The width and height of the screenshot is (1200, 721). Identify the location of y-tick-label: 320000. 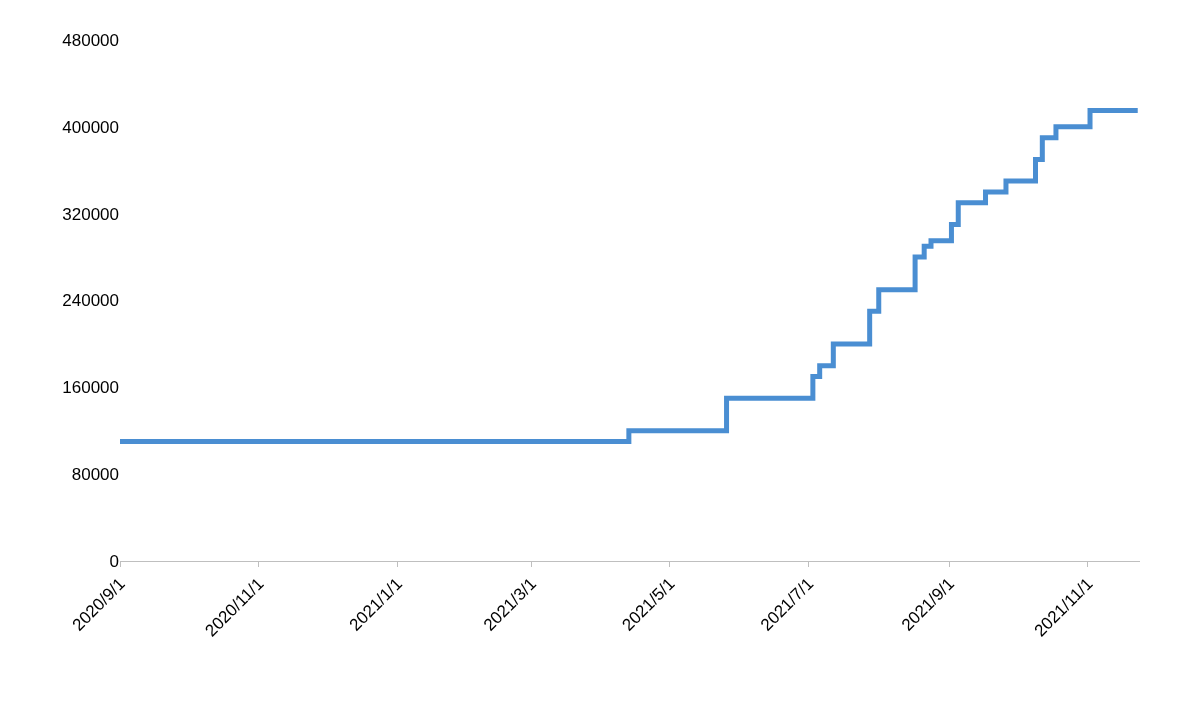
(90, 214).